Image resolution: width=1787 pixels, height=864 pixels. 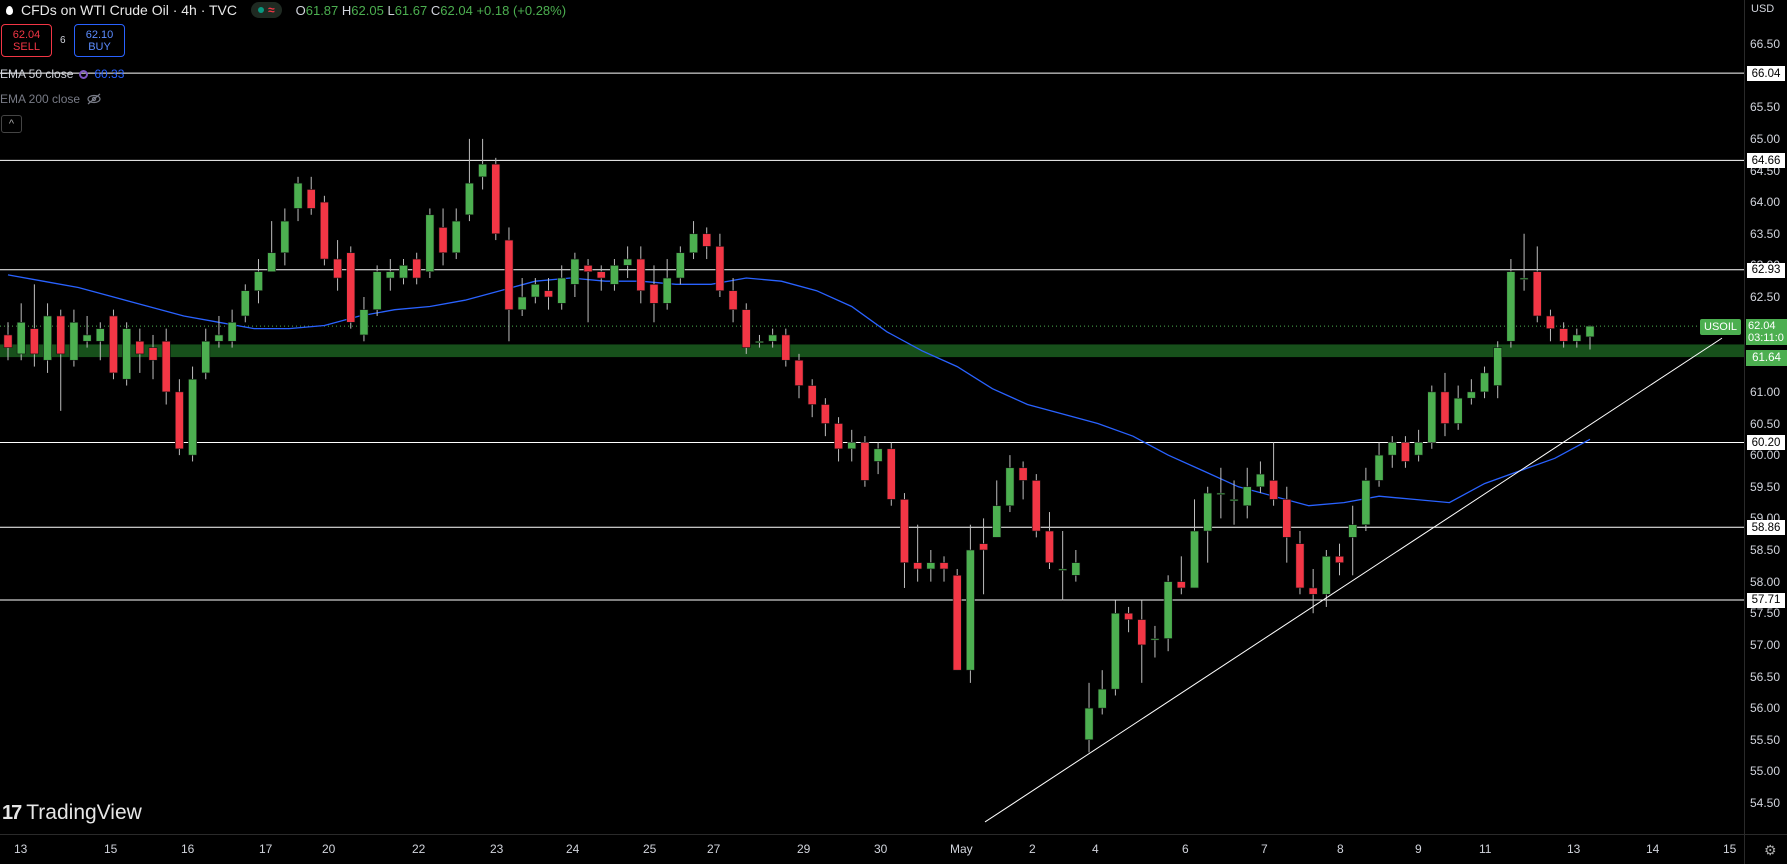 I want to click on sell-button: 62.04 SELL, so click(x=26, y=40).